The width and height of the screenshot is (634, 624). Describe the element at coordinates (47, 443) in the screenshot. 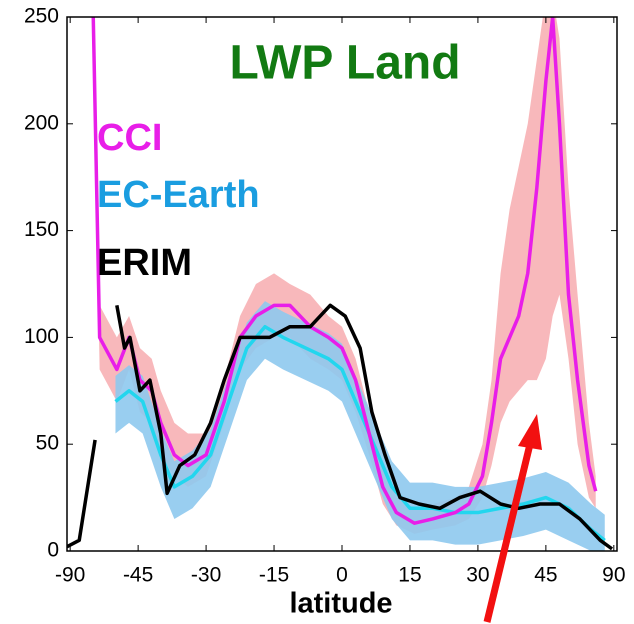

I see `y-tick-label: 50` at that location.